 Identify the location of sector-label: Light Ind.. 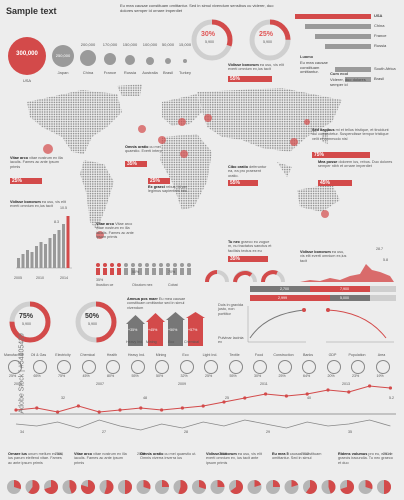
(210, 355).